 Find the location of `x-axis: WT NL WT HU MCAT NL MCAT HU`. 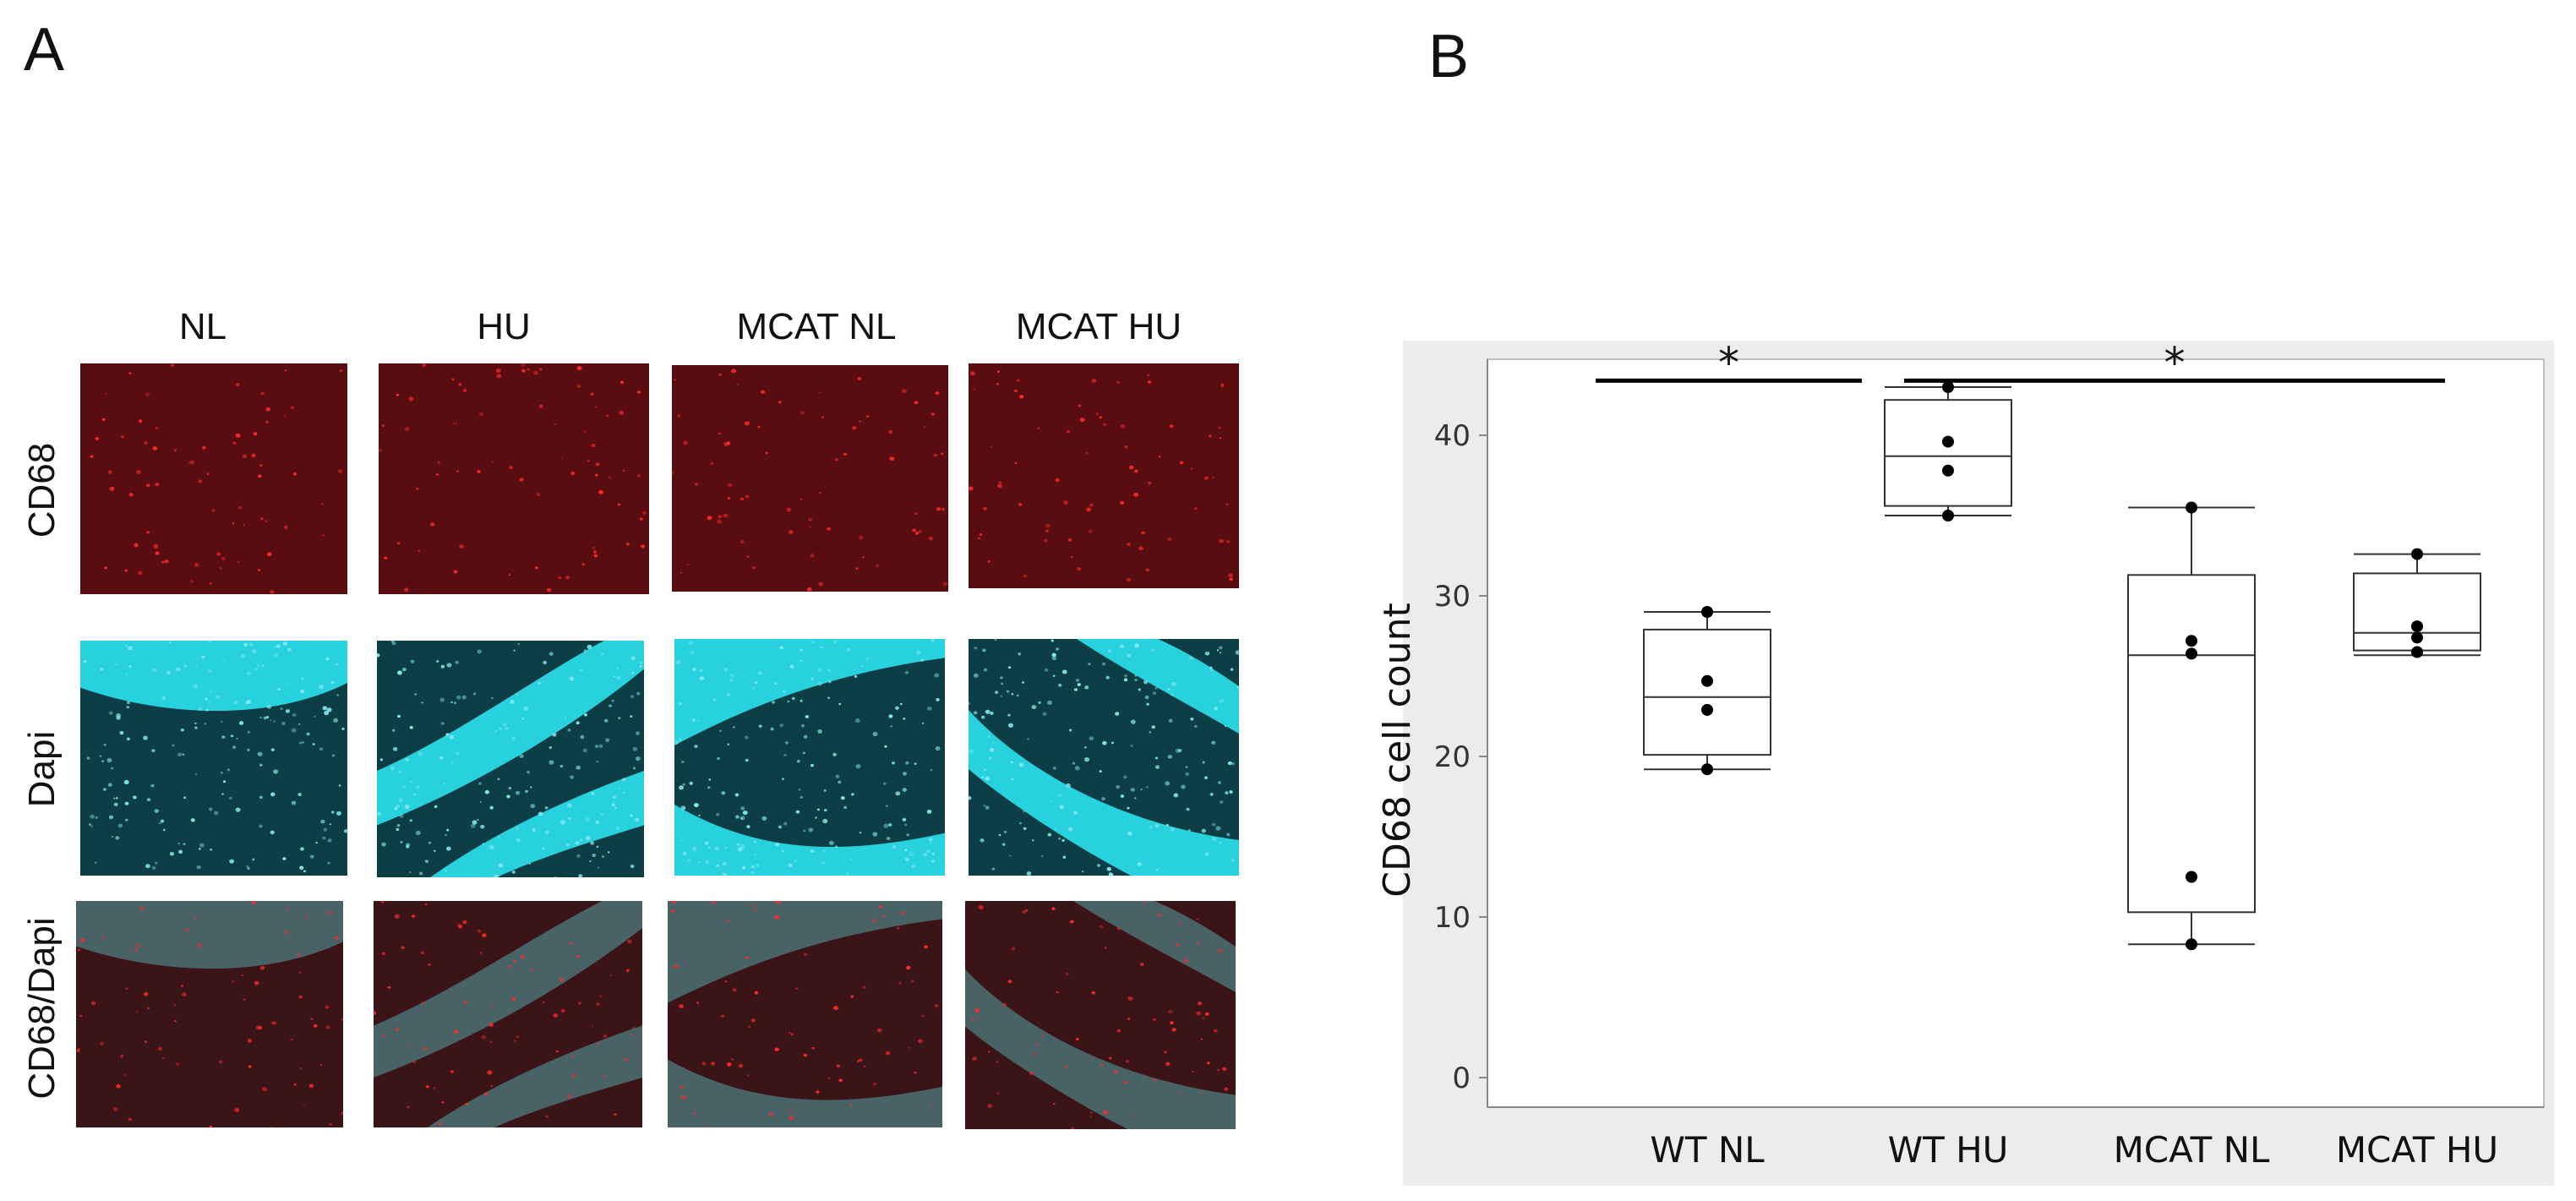

x-axis: WT NL WT HU MCAT NL MCAT HU is located at coordinates (2016, 1138).